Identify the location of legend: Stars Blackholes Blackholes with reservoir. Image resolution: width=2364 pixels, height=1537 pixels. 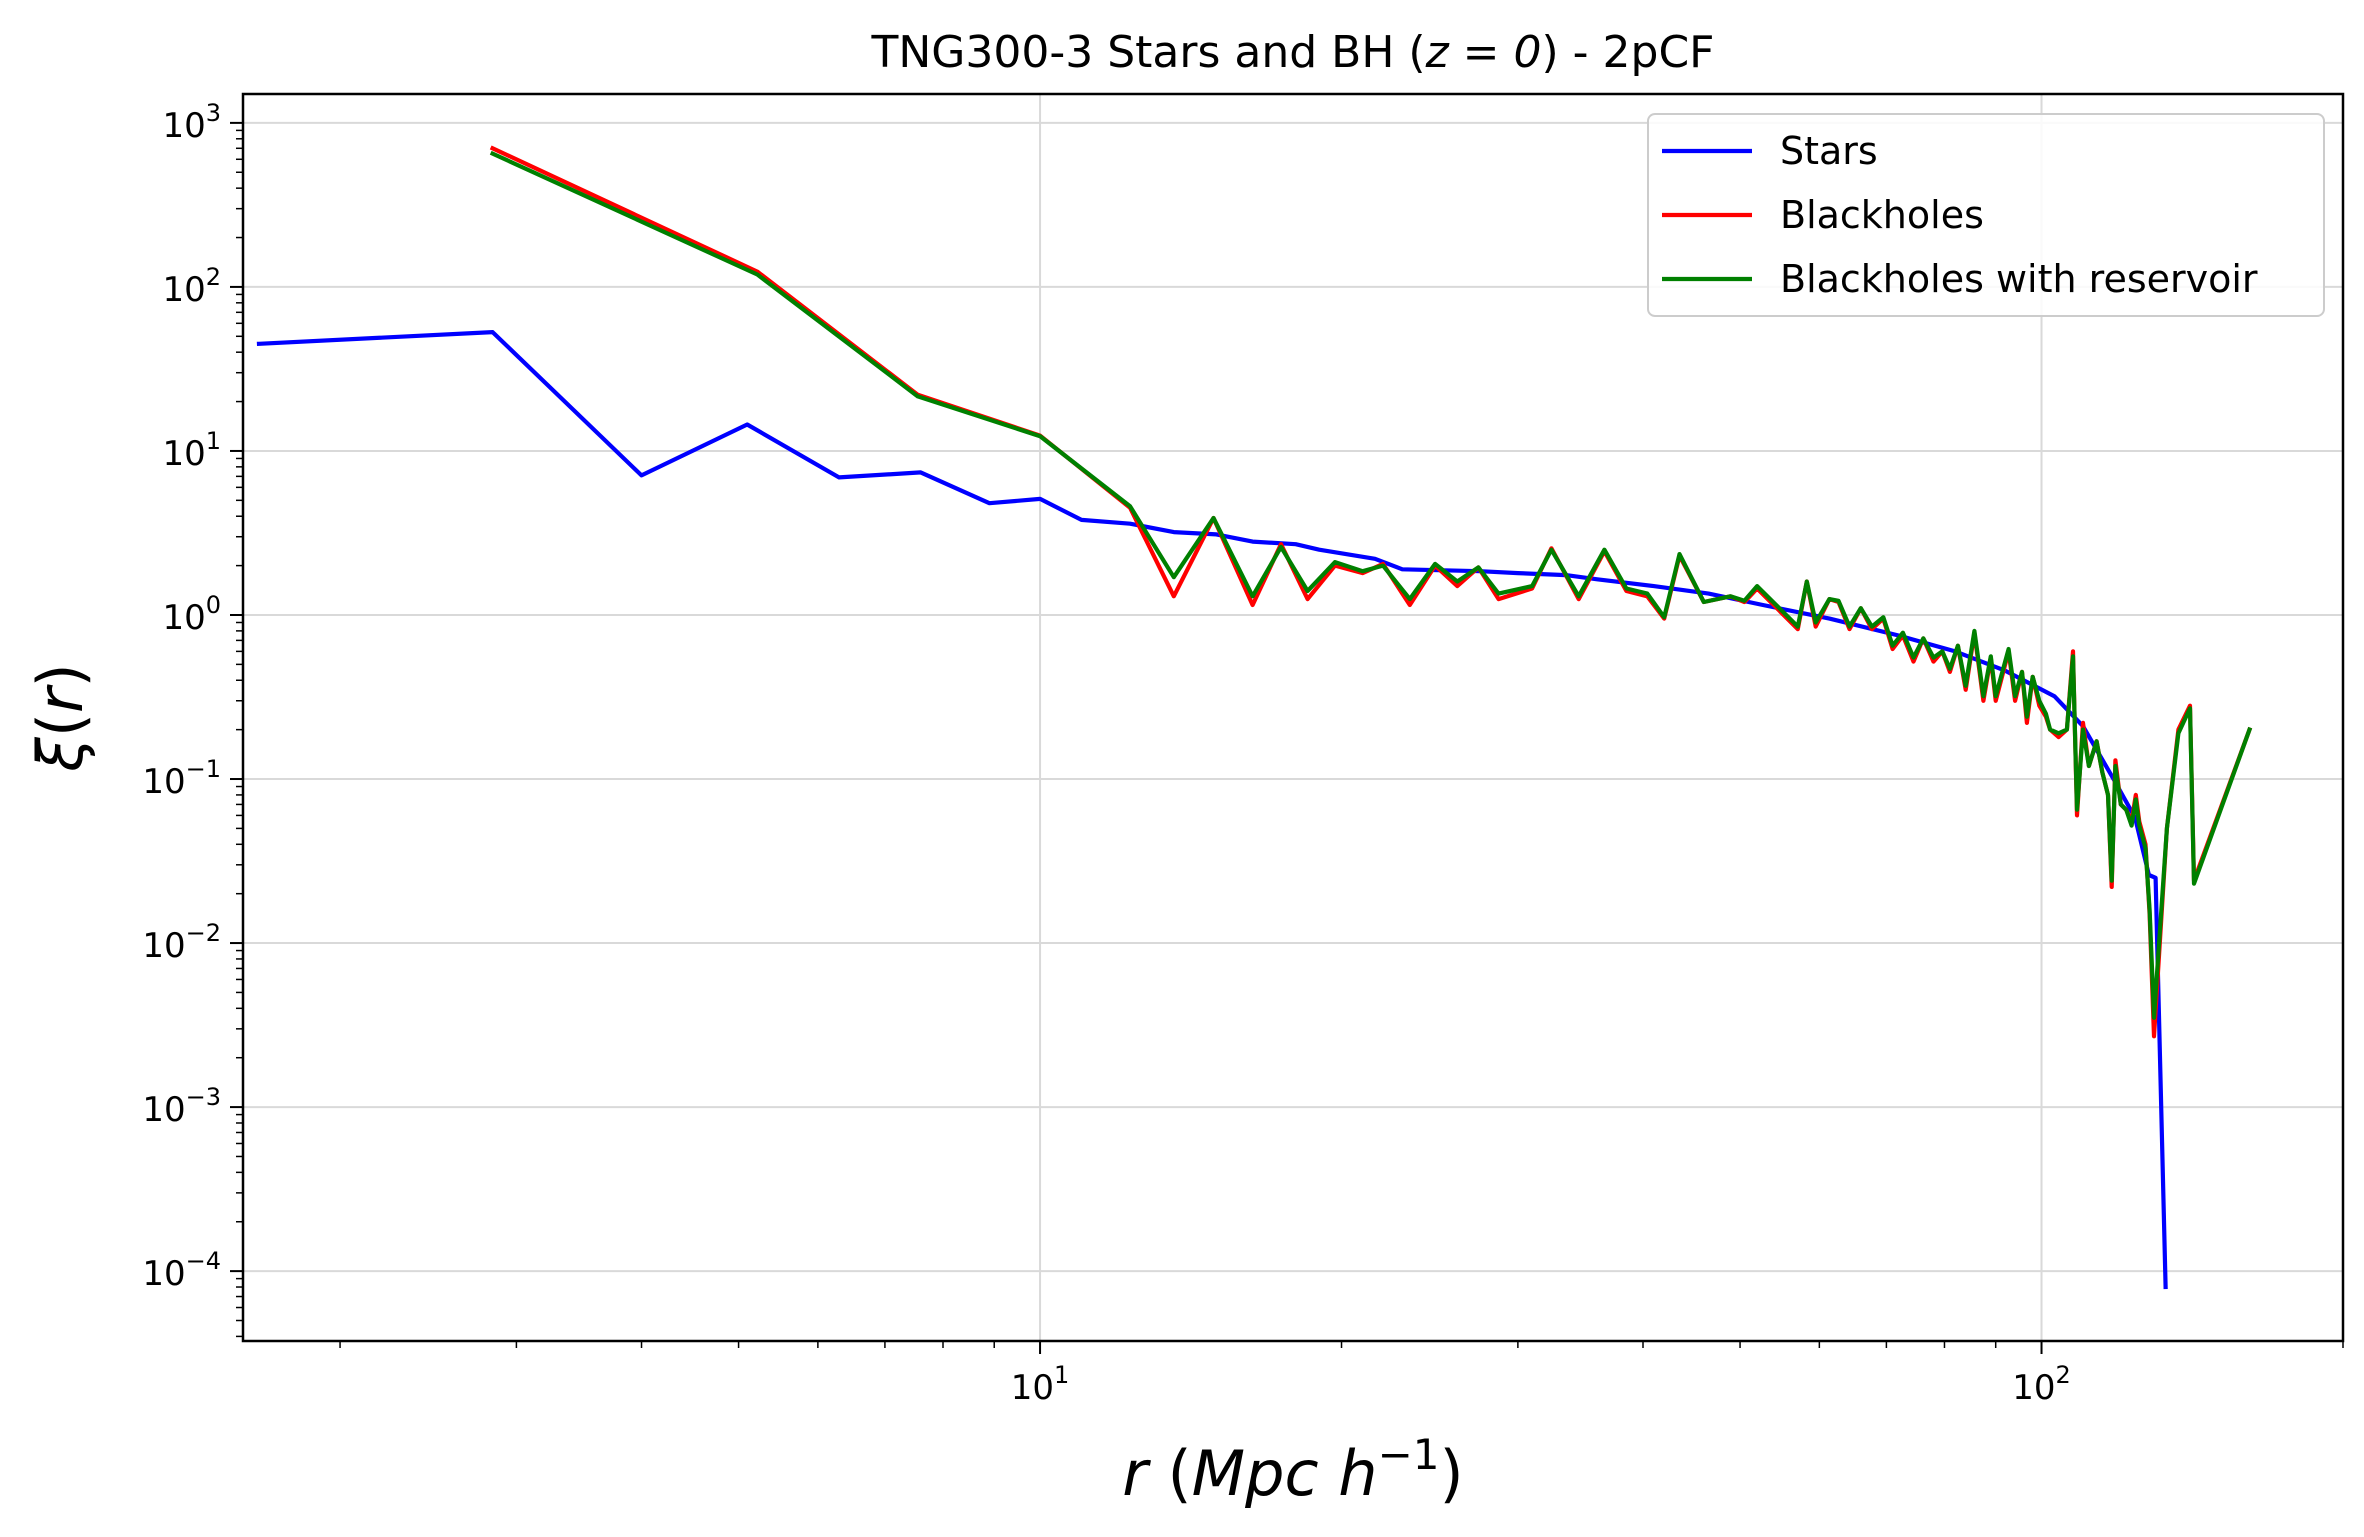
(1986, 215).